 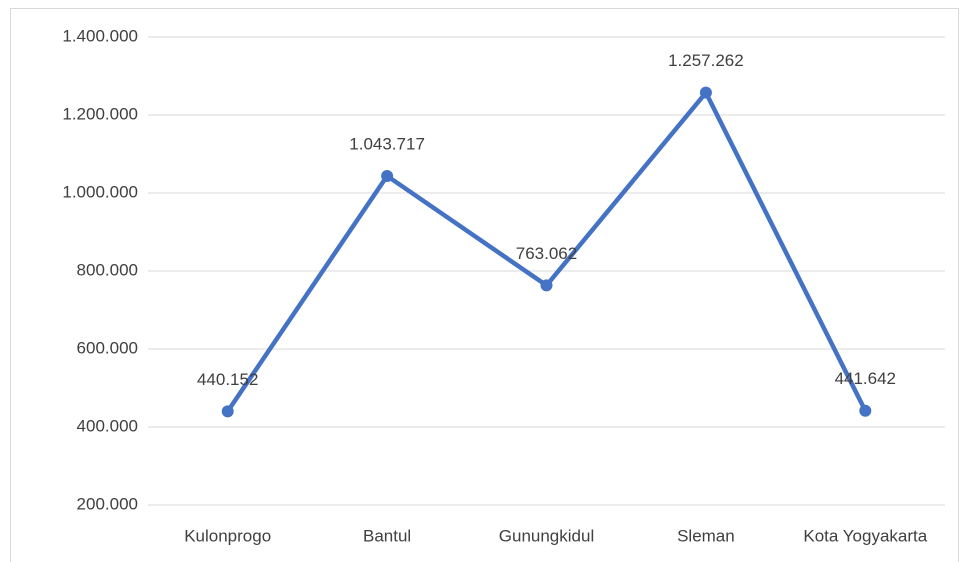 I want to click on y-tick-label: 400.000, so click(x=107, y=425).